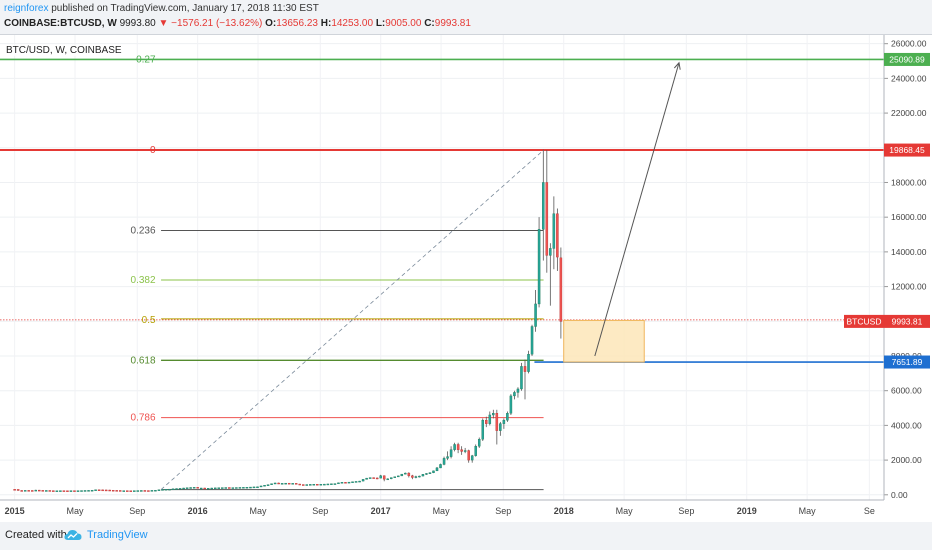  I want to click on y-tick-label: 16000.00, so click(909, 217).